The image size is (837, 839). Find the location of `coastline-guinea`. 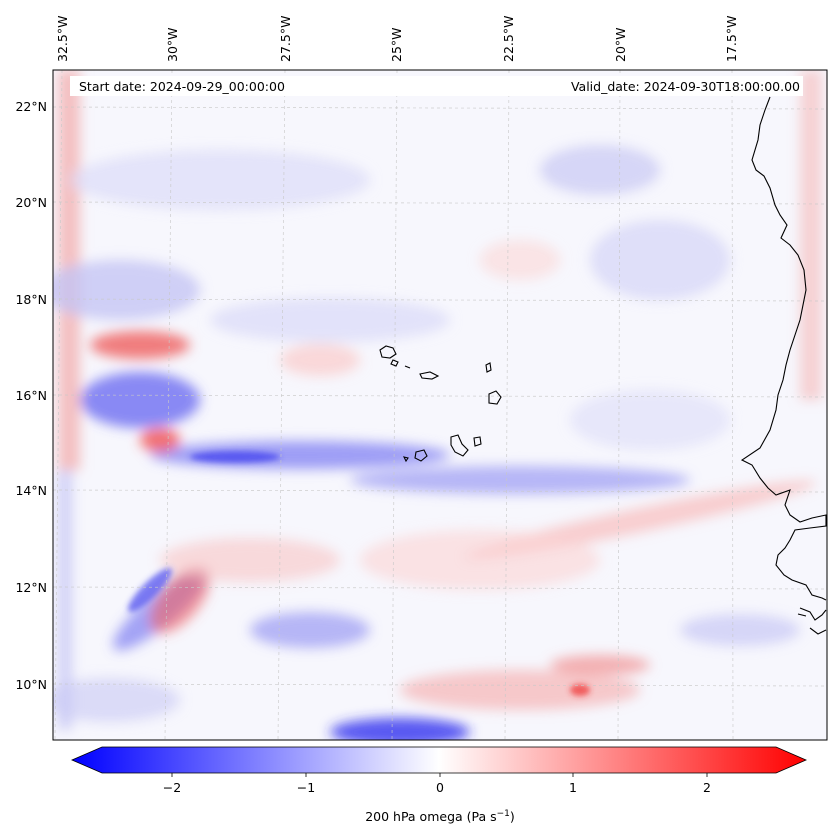

coastline-guinea is located at coordinates (812, 621).